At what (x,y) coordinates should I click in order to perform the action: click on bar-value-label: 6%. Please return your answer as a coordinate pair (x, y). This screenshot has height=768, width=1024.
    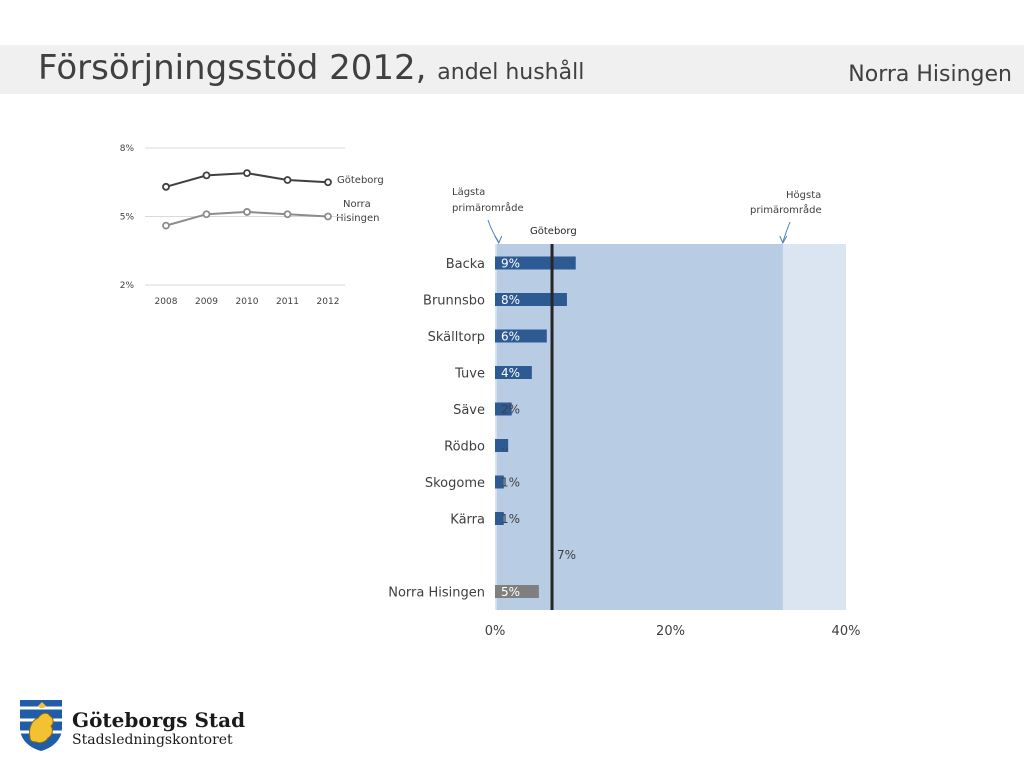
    Looking at the image, I should click on (510, 337).